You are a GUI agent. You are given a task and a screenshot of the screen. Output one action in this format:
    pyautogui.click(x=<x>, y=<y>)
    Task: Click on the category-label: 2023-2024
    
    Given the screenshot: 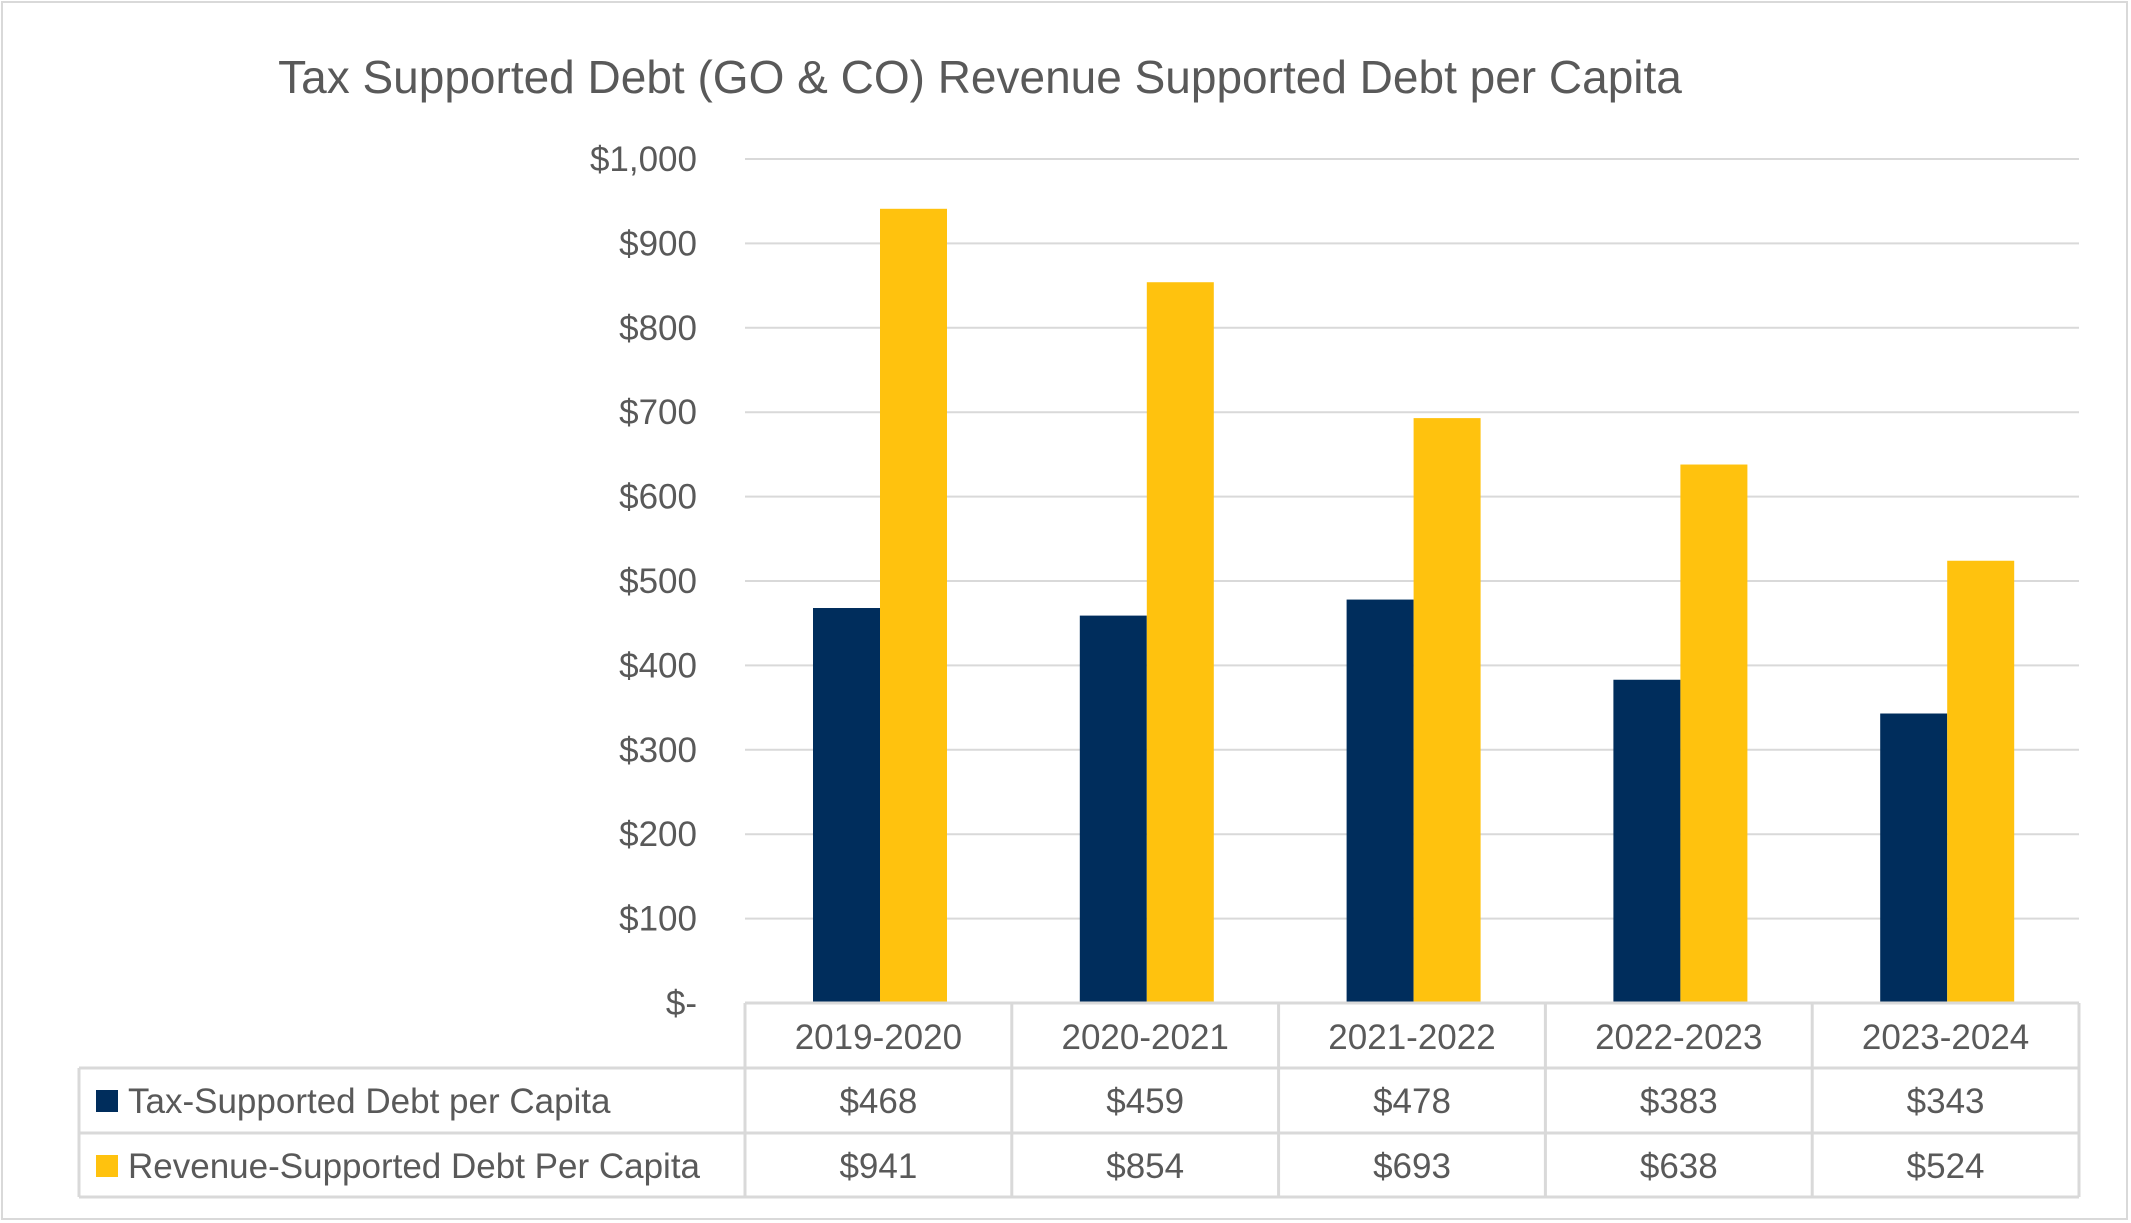 What is the action you would take?
    pyautogui.click(x=1945, y=1037)
    